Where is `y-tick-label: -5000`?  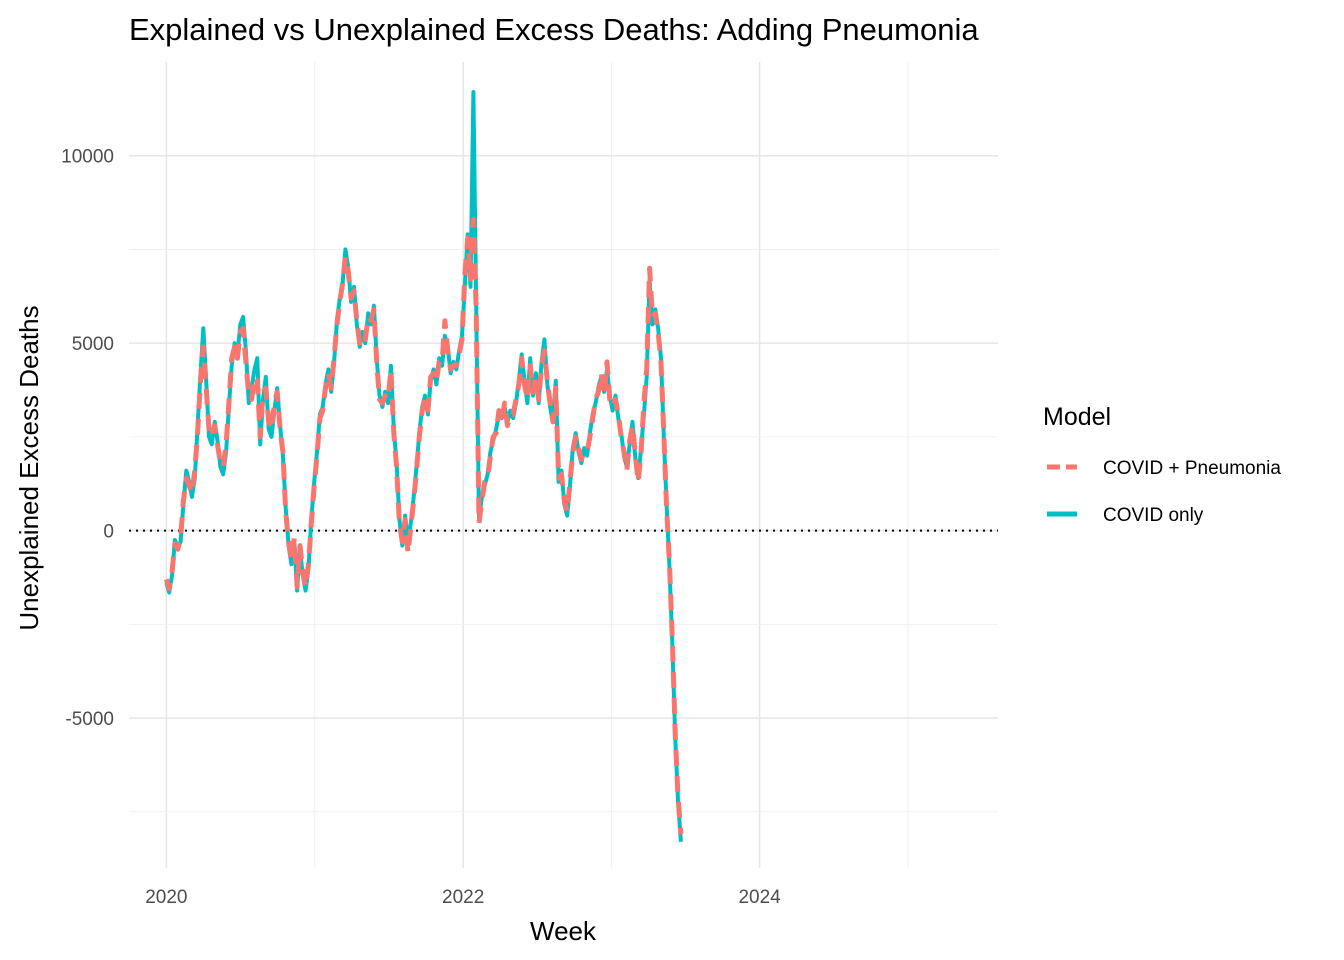
y-tick-label: -5000 is located at coordinates (89, 719).